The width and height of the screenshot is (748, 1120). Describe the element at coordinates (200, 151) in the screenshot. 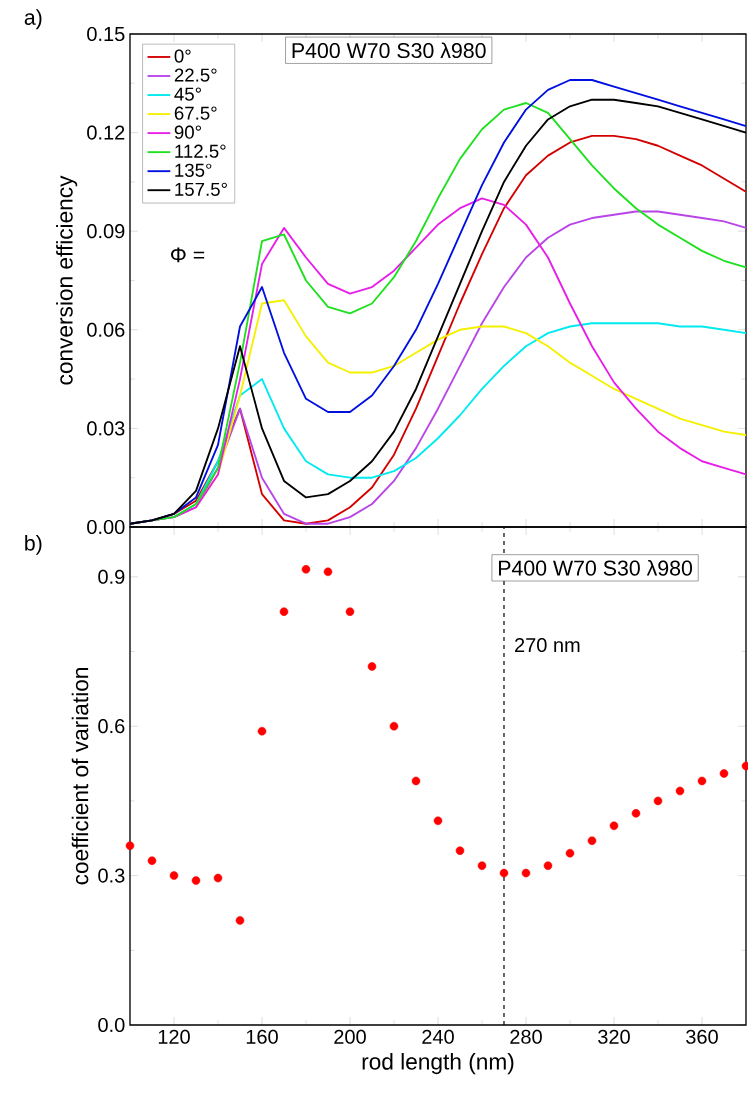

I see `legend-label: 112.5°` at that location.